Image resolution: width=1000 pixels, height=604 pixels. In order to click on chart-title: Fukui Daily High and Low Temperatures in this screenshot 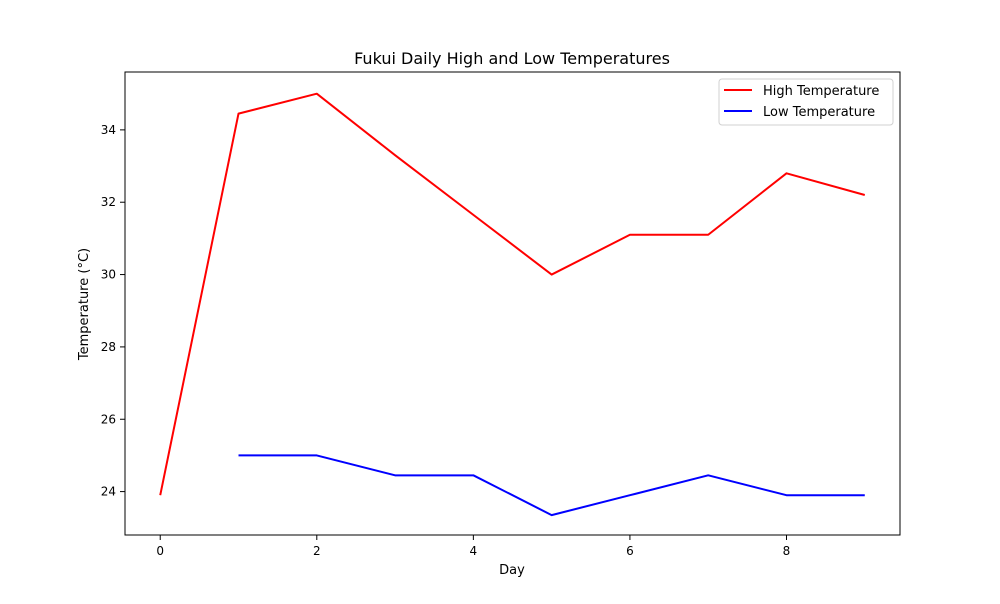, I will do `click(512, 58)`.